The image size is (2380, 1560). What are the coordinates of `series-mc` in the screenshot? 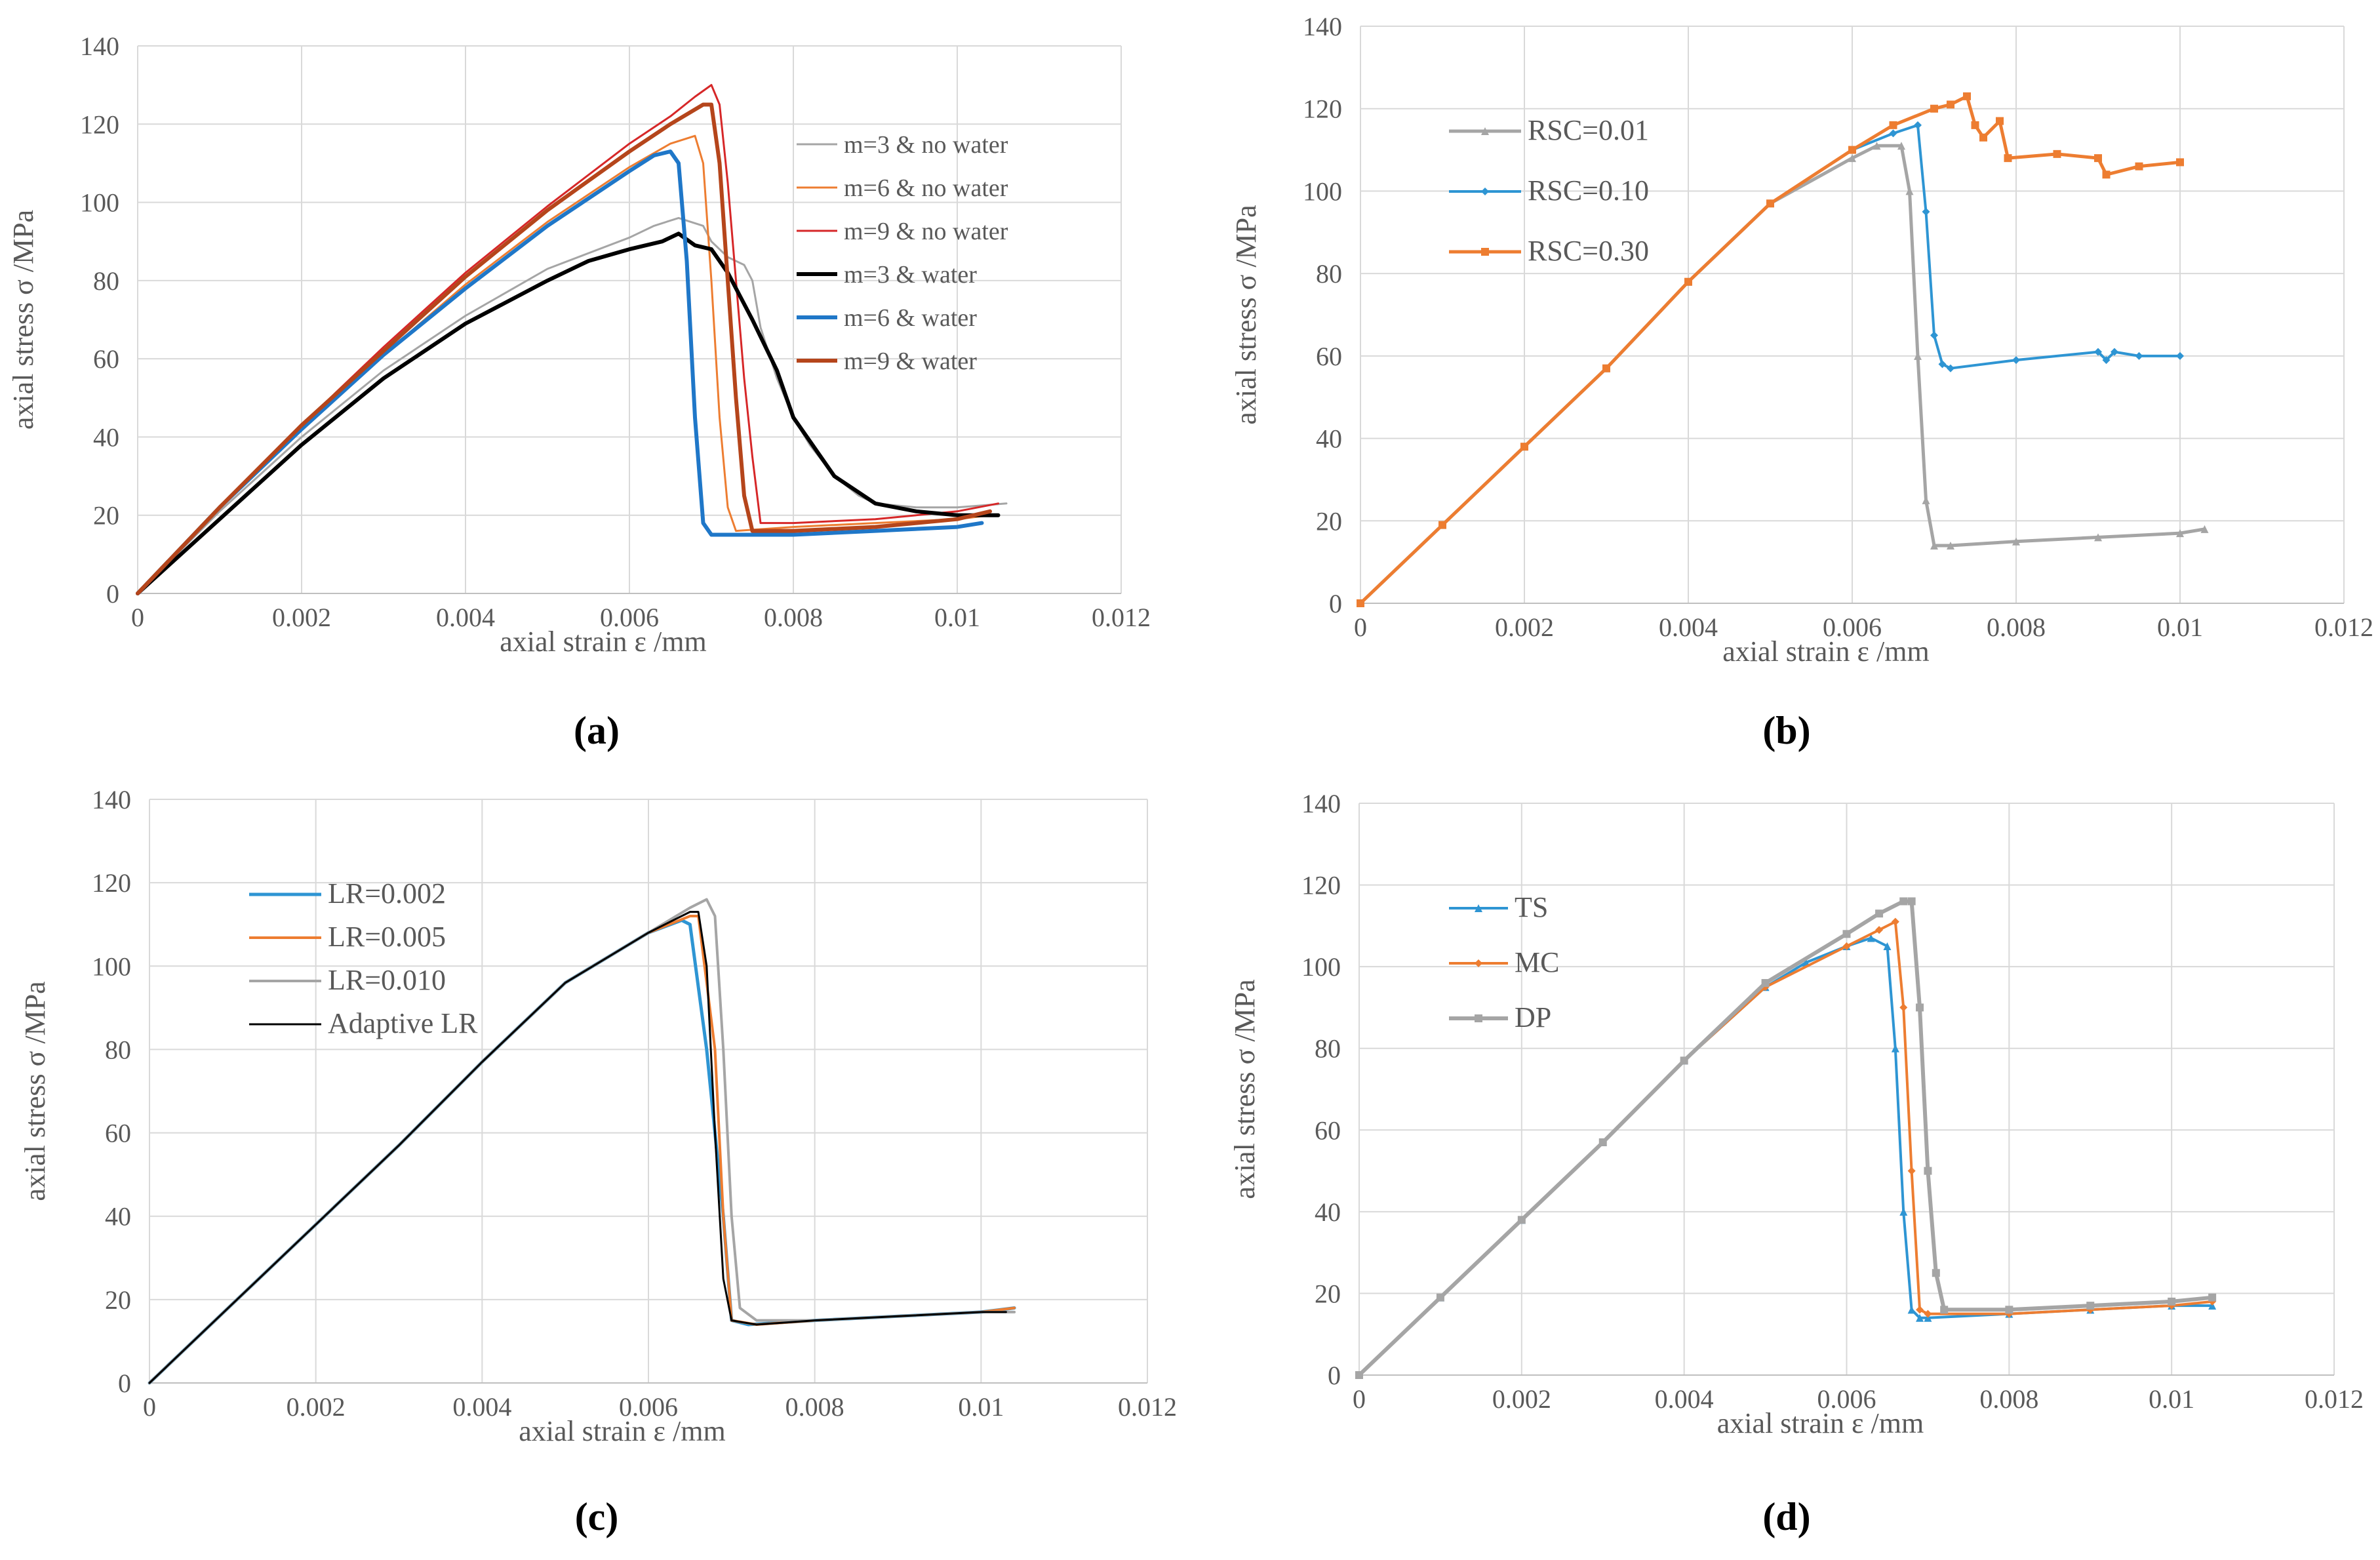 It's located at (1786, 1148).